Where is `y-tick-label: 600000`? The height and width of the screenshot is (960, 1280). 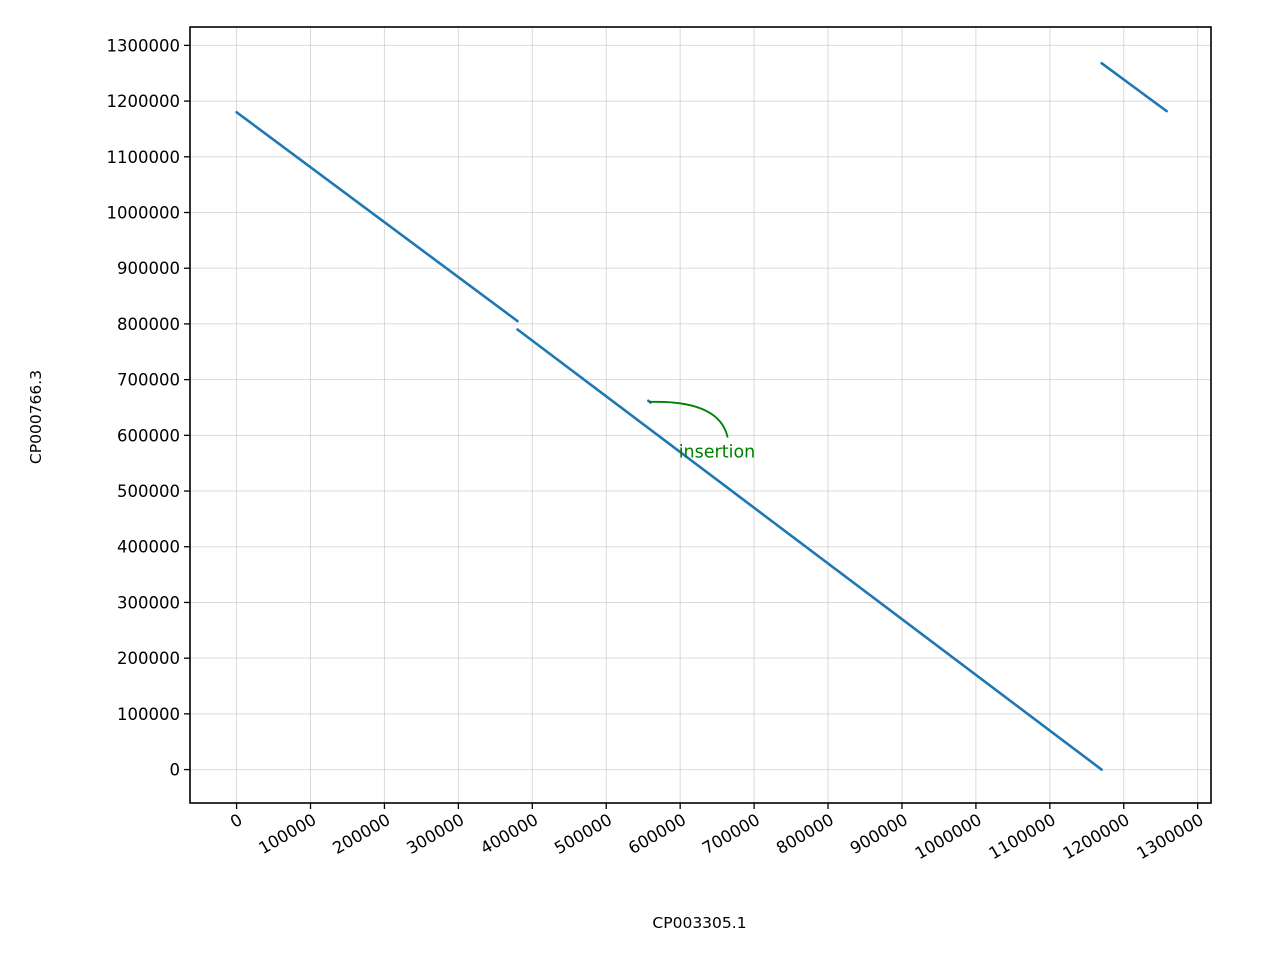
y-tick-label: 600000 is located at coordinates (148, 435).